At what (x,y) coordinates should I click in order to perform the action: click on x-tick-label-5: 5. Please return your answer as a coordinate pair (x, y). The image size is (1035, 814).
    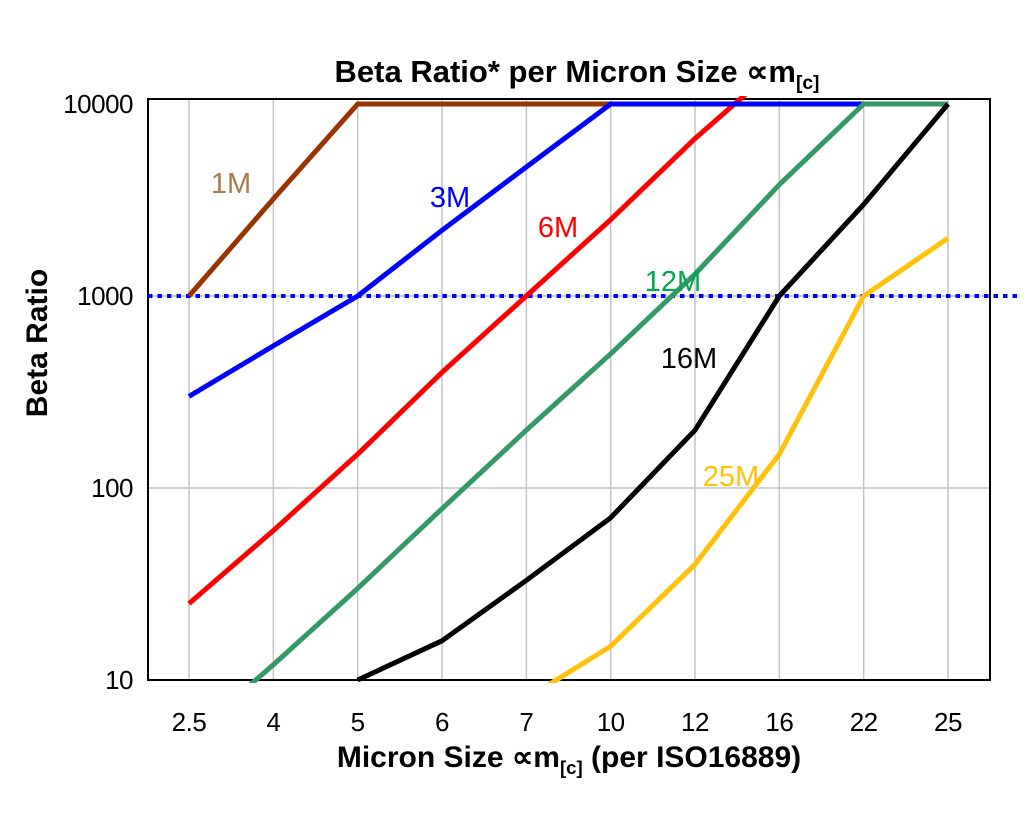
    Looking at the image, I should click on (358, 722).